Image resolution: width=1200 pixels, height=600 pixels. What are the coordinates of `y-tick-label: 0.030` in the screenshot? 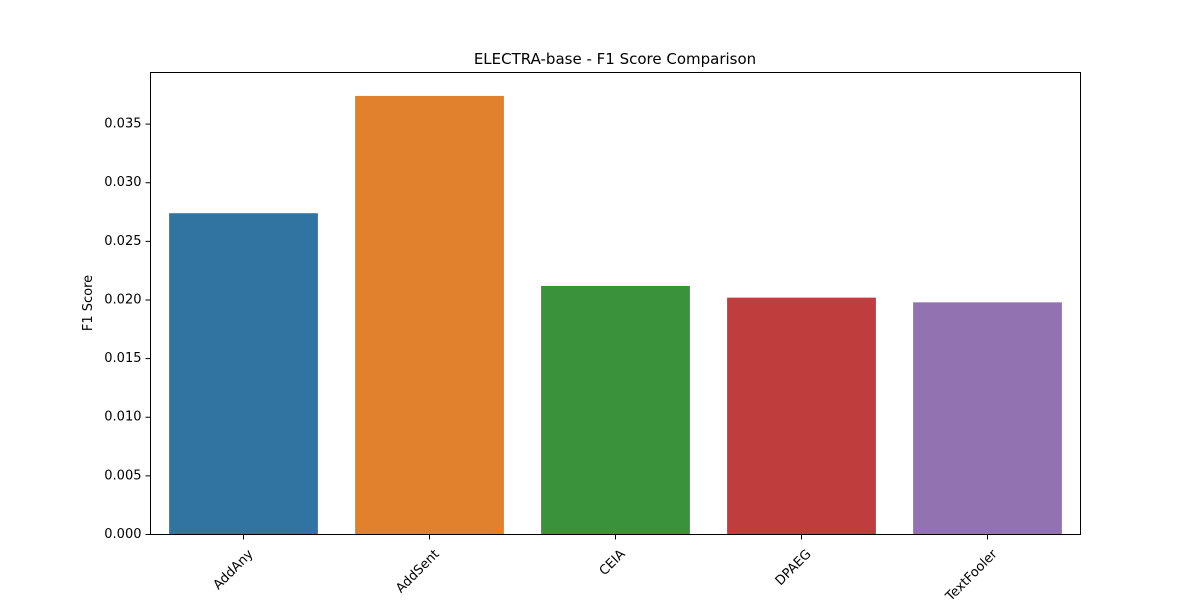 It's located at (122, 182).